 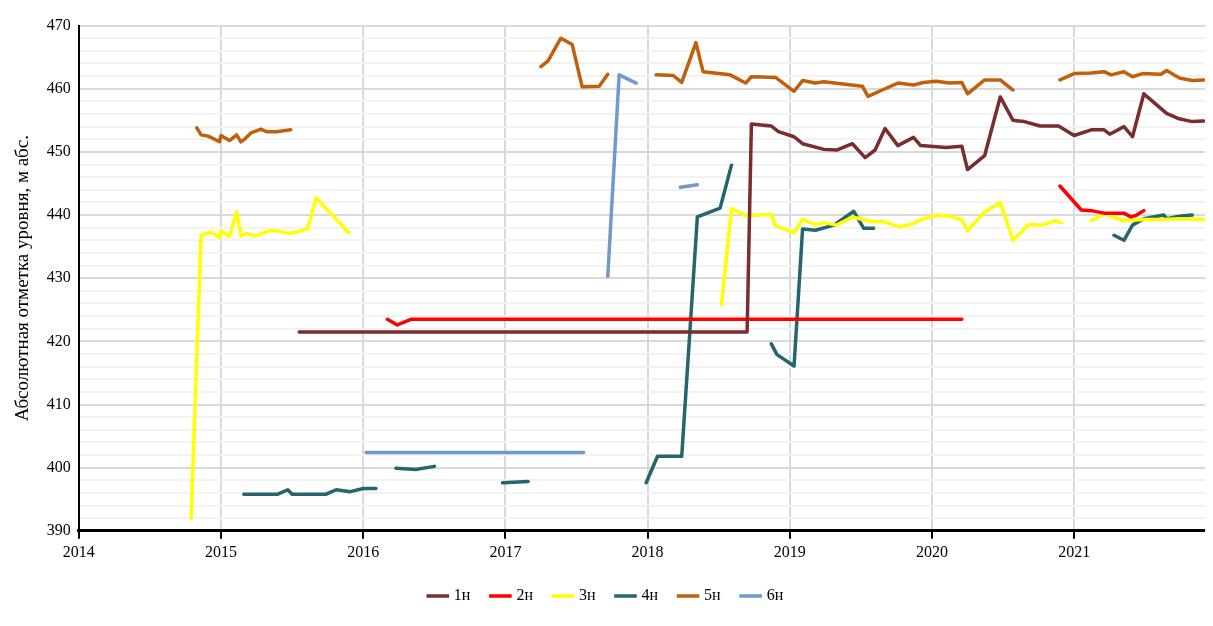 What do you see at coordinates (58, 277) in the screenshot?
I see `y-tick-label: 430` at bounding box center [58, 277].